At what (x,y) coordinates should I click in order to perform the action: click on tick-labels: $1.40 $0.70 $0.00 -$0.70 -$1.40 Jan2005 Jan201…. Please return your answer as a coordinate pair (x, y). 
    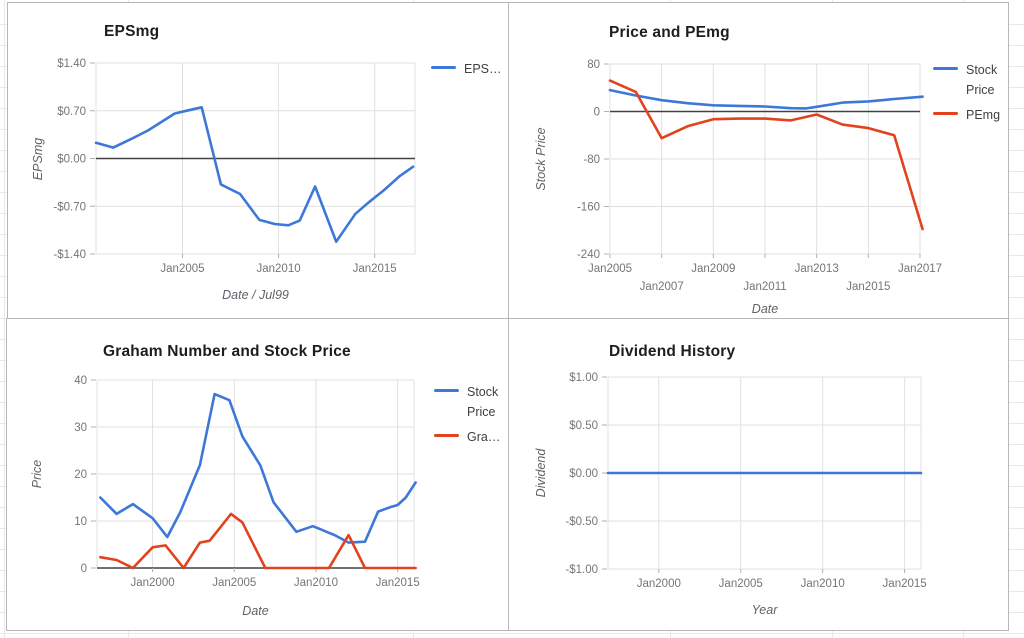
    Looking at the image, I should click on (224, 166).